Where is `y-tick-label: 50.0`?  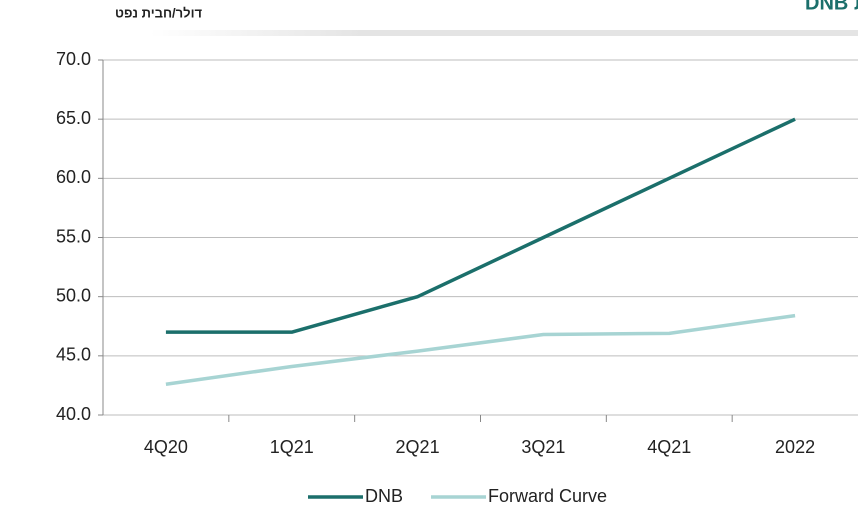
y-tick-label: 50.0 is located at coordinates (73, 295).